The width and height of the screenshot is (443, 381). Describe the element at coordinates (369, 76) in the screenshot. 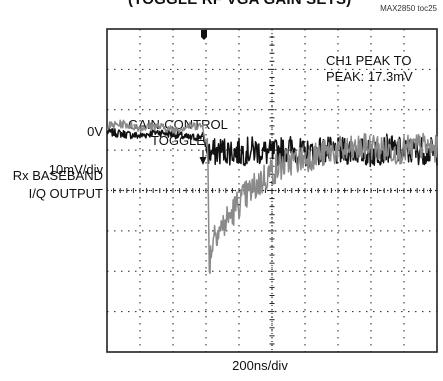

I see `peak-label-line2: PEAK: 17.3mV` at that location.